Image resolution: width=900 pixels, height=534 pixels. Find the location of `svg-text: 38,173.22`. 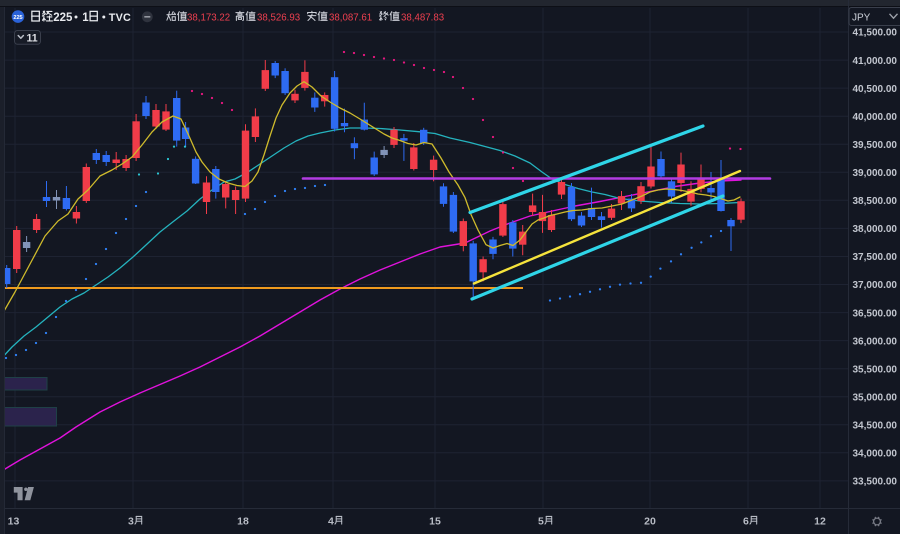

svg-text: 38,173.22 is located at coordinates (208, 17).